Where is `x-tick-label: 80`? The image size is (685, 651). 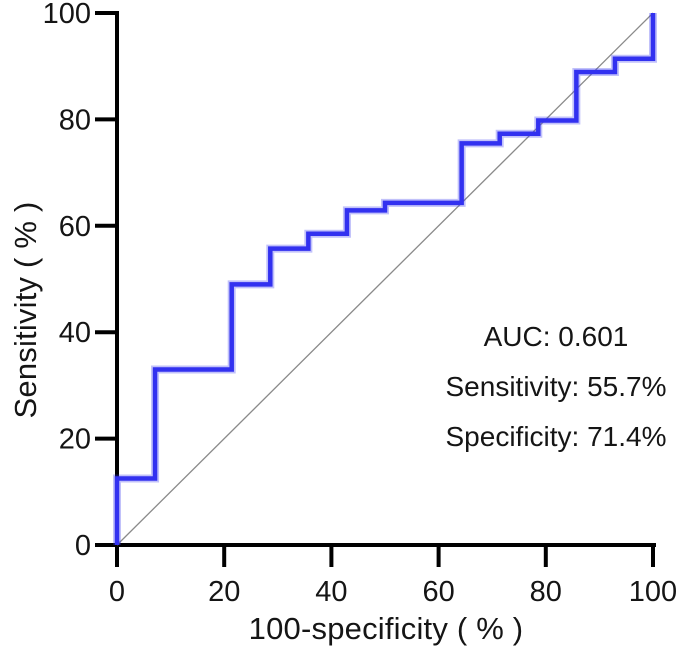 x-tick-label: 80 is located at coordinates (546, 592).